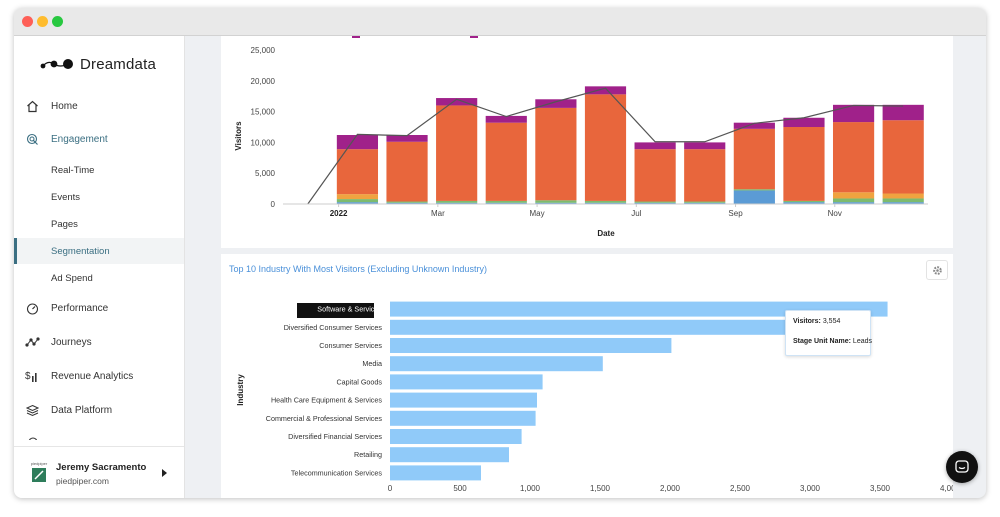 The height and width of the screenshot is (517, 1000). Describe the element at coordinates (807, 321) in the screenshot. I see `tooltip-visitors-label: Visitors:` at that location.